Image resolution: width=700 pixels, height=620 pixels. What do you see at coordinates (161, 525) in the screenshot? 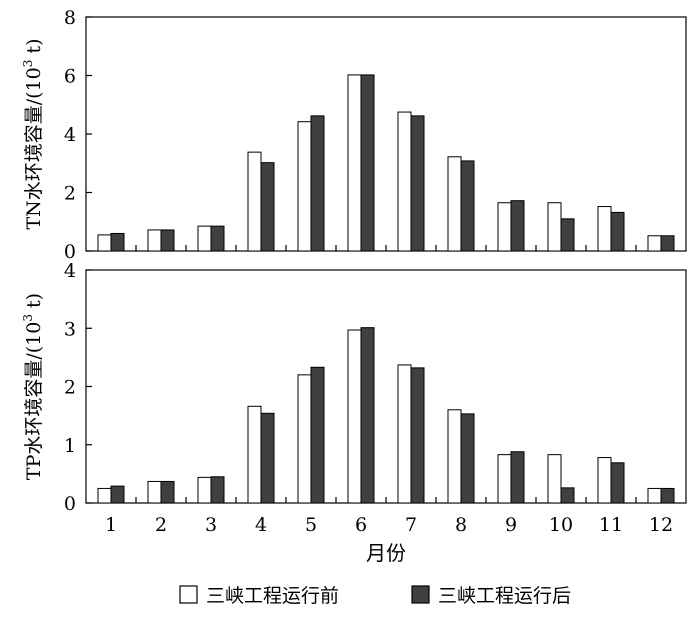
I see `x-tick-label: 2` at bounding box center [161, 525].